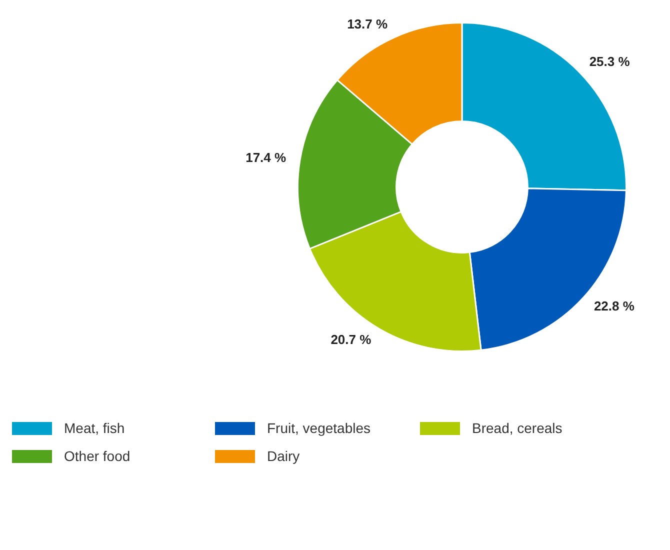 The width and height of the screenshot is (670, 550). What do you see at coordinates (609, 61) in the screenshot?
I see `data-label: 25.3 %` at bounding box center [609, 61].